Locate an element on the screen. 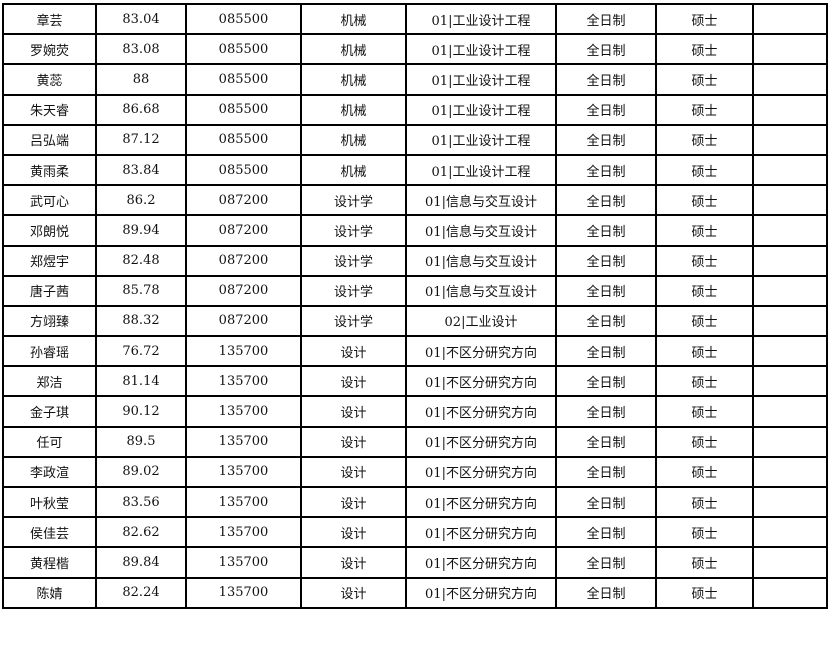 The image size is (832, 650). score-cell: 89.5 is located at coordinates (141, 441).